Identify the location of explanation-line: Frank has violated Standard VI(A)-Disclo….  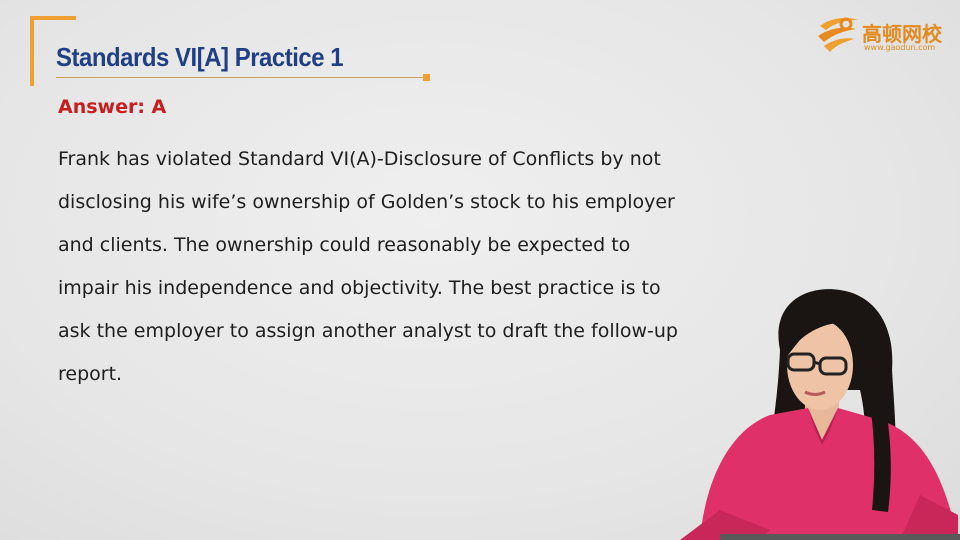
(359, 159).